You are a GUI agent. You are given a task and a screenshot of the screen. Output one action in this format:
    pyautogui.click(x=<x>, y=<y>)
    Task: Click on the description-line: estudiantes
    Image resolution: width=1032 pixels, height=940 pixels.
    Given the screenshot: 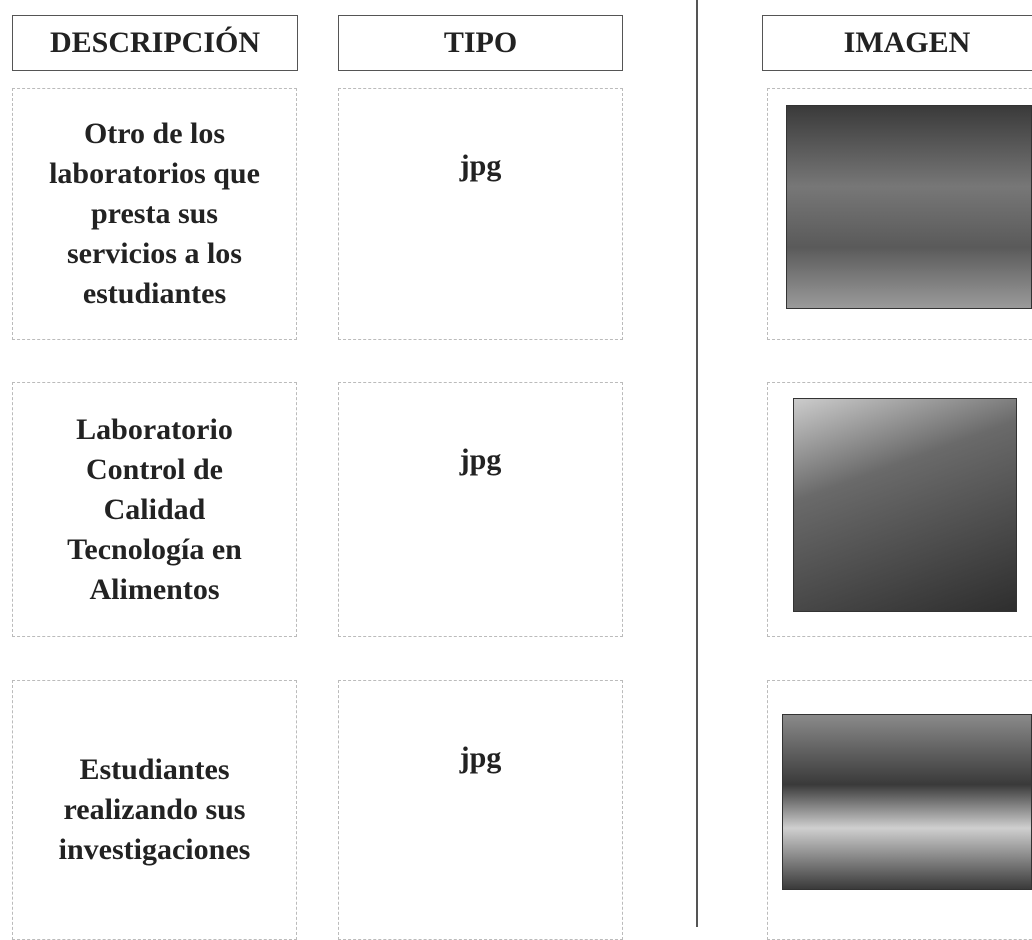 What is the action you would take?
    pyautogui.click(x=154, y=293)
    